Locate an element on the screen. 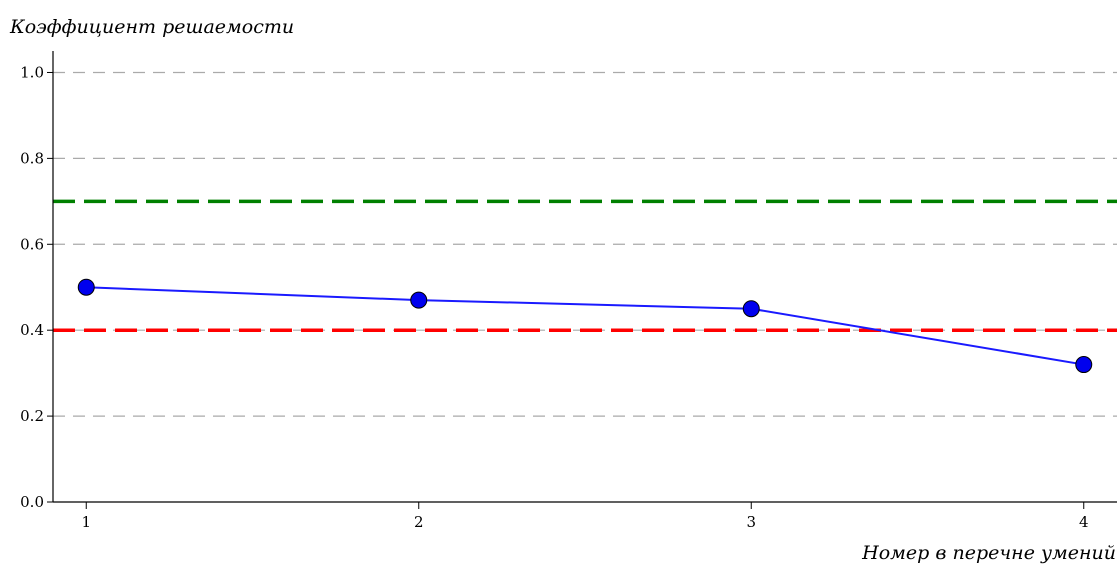 This screenshot has height=565, width=1120. x-axis-title: Номер в перечне умений is located at coordinates (988, 553).